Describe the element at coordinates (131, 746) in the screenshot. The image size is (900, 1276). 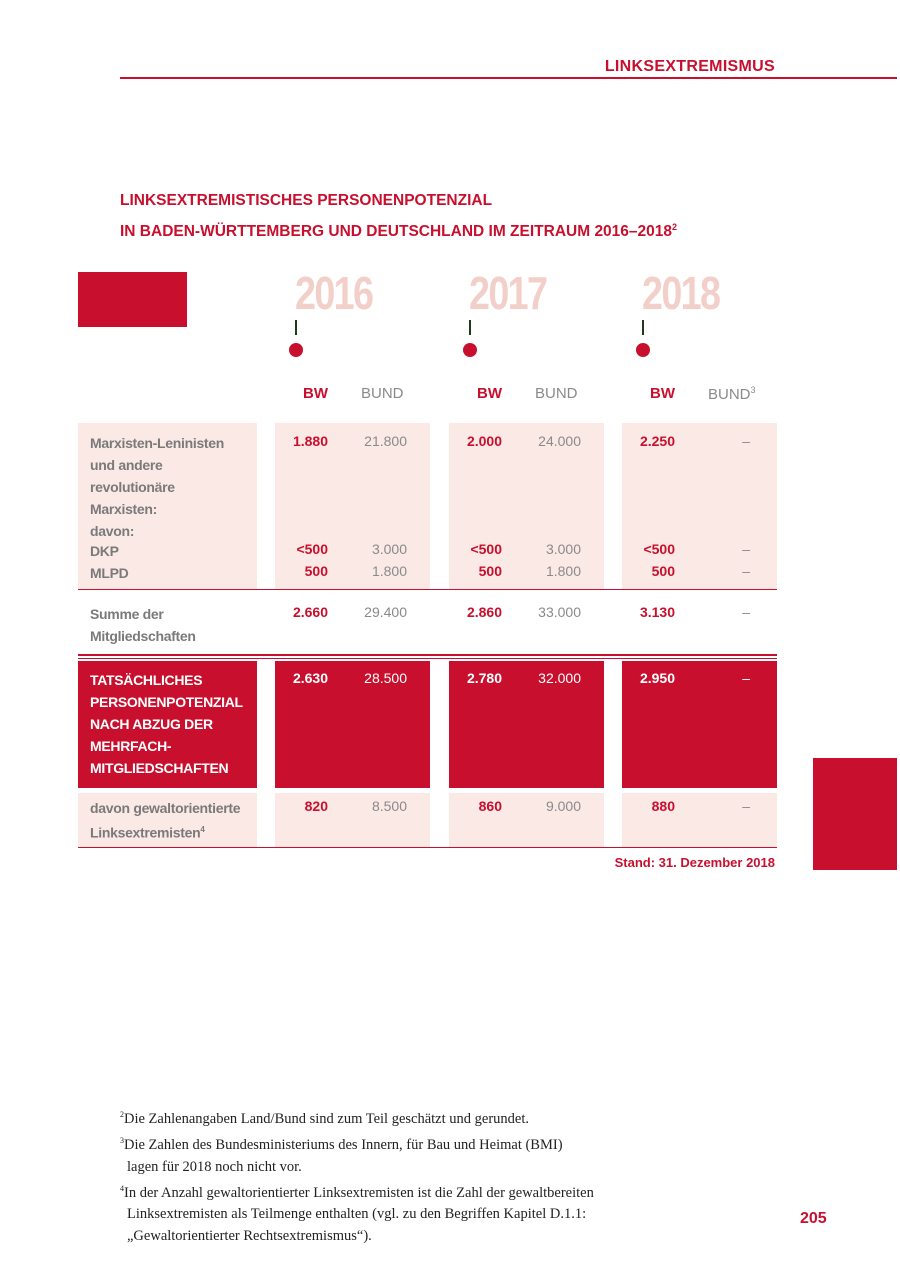
I see `label-text: MEHRFACH-` at that location.